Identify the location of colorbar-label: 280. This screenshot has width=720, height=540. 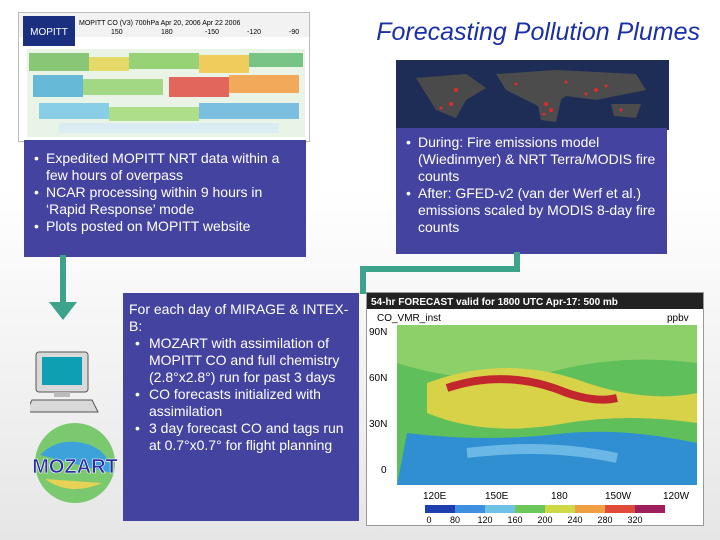
(604, 520).